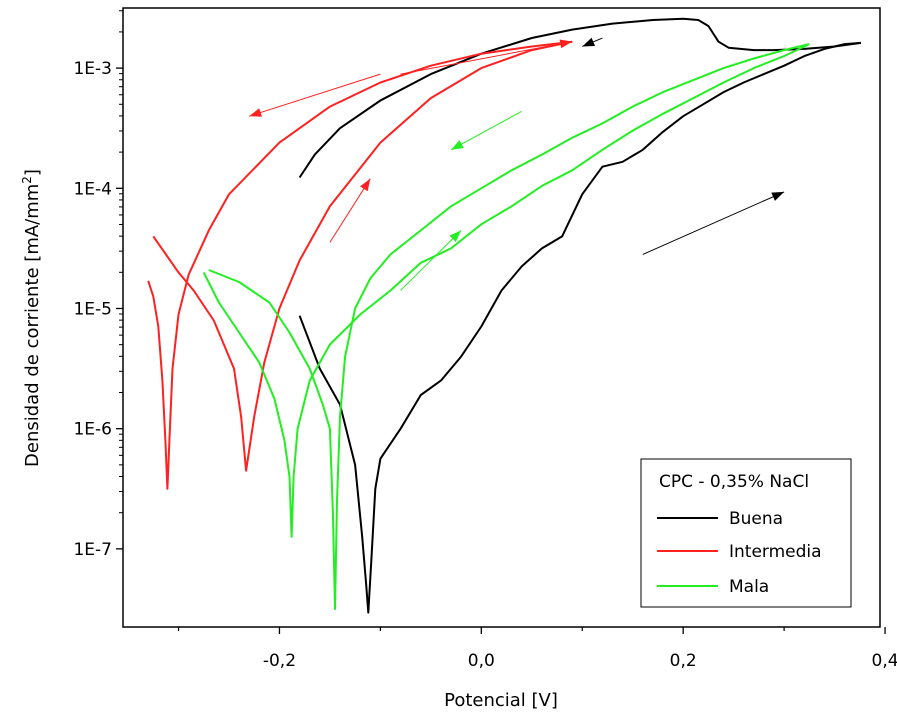  Describe the element at coordinates (92, 430) in the screenshot. I see `y-tick-label: 1E-6` at that location.